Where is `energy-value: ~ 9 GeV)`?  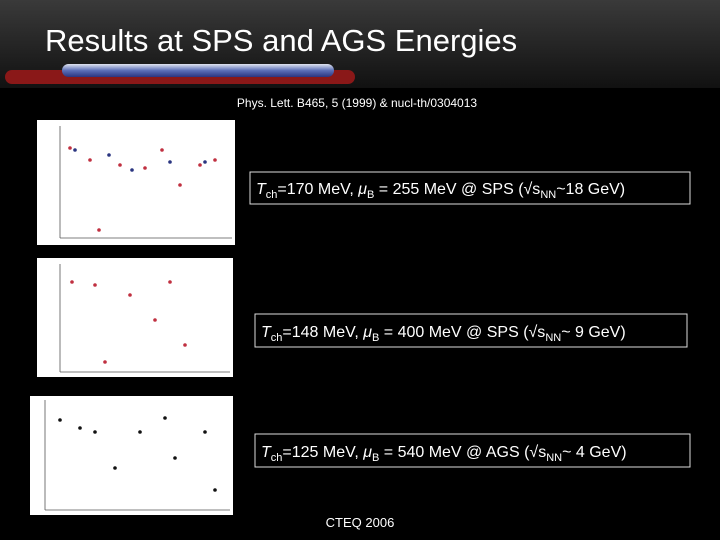
energy-value: ~ 9 GeV) is located at coordinates (593, 332).